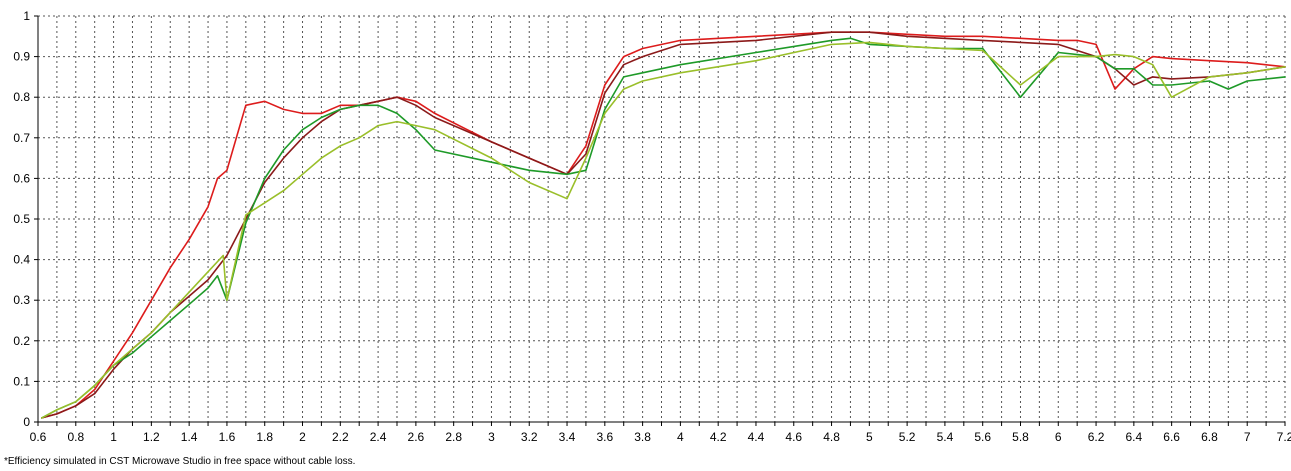 The image size is (1291, 471). What do you see at coordinates (567, 437) in the screenshot?
I see `x-tick-label: 3.4` at bounding box center [567, 437].